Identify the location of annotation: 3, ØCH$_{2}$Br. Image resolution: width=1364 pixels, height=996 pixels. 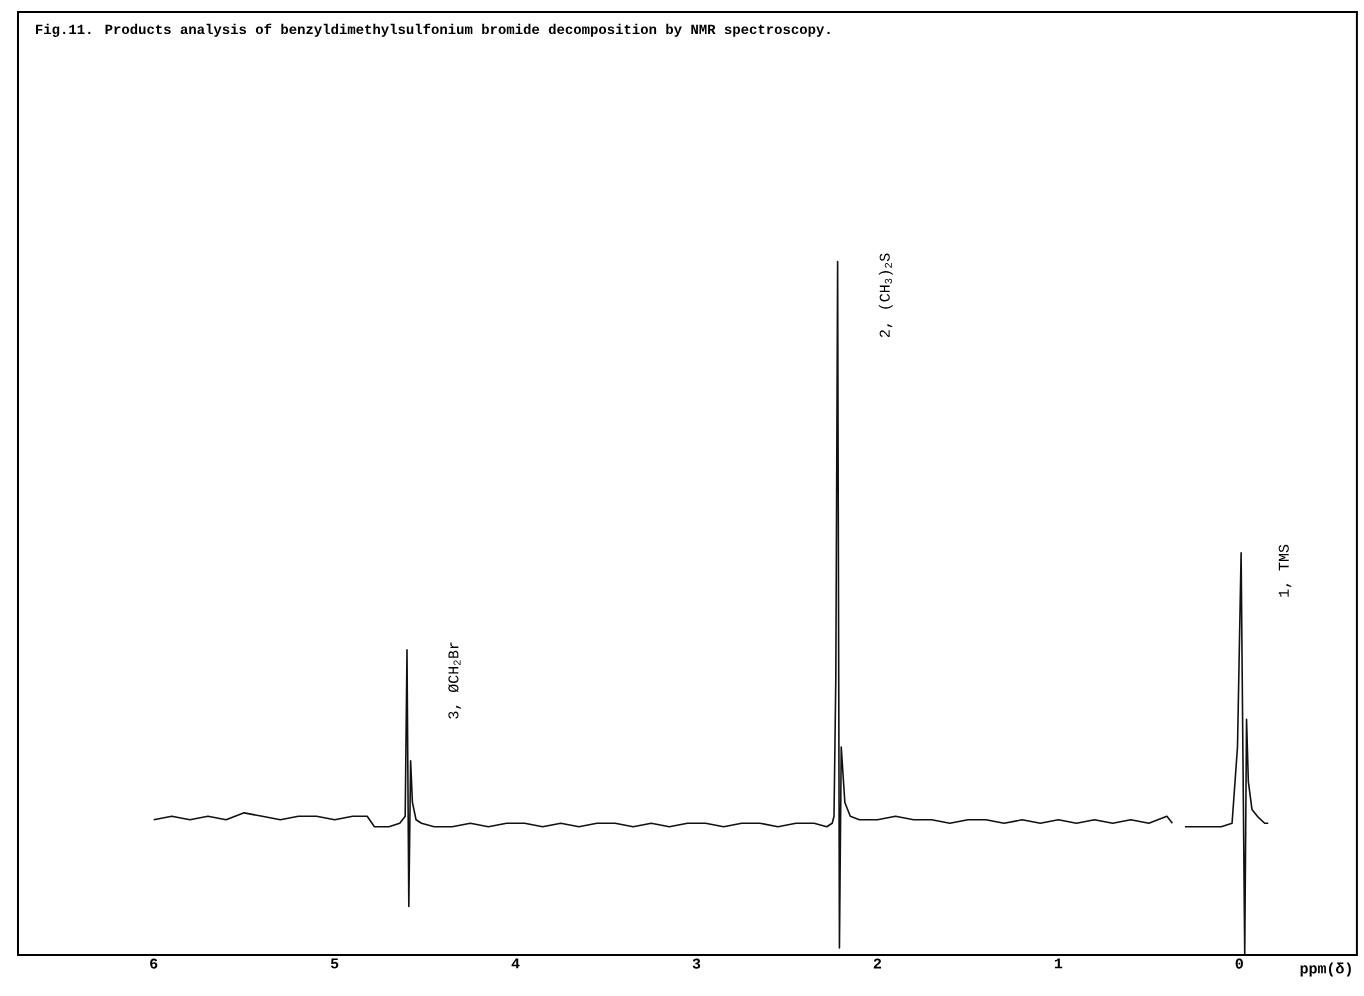
(454, 680).